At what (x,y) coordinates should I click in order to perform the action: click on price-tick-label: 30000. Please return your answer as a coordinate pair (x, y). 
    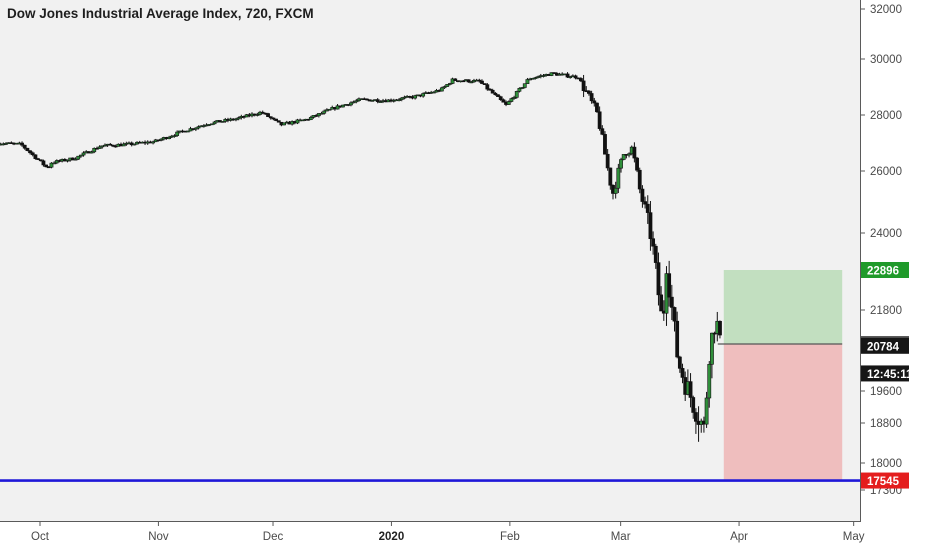
    Looking at the image, I should click on (886, 60).